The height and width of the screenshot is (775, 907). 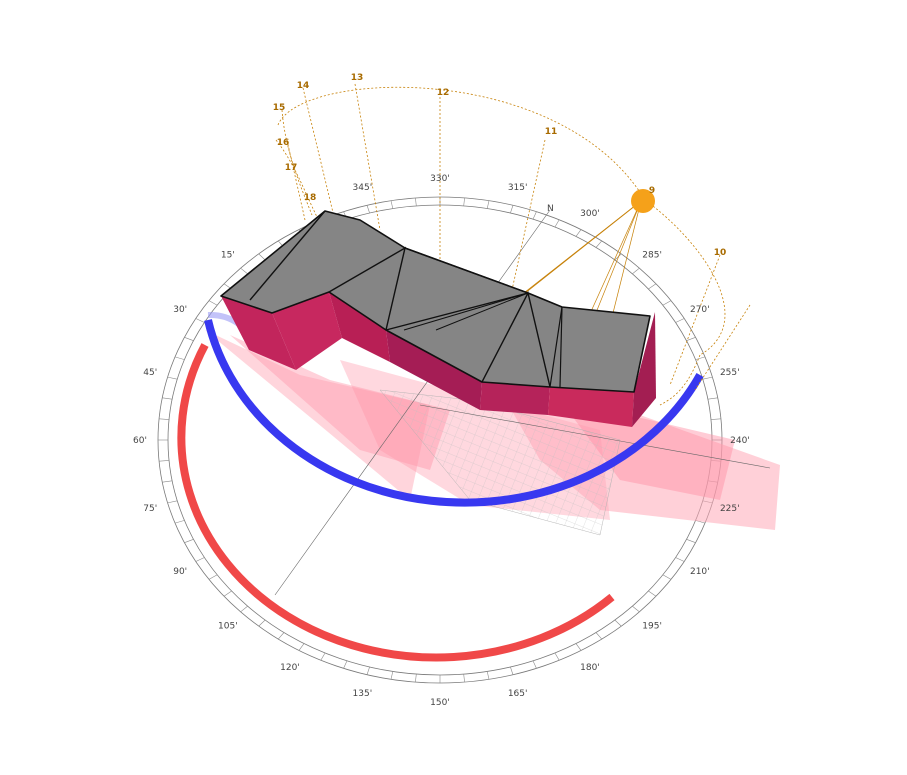 What do you see at coordinates (140, 441) in the screenshot?
I see `compass-degree-label: 60'` at bounding box center [140, 441].